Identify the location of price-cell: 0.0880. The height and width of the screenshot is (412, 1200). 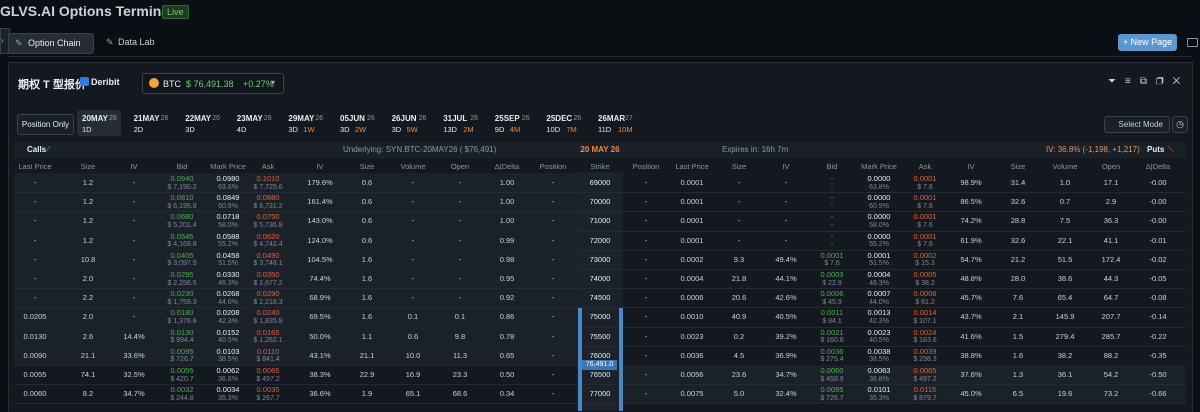
(268, 198).